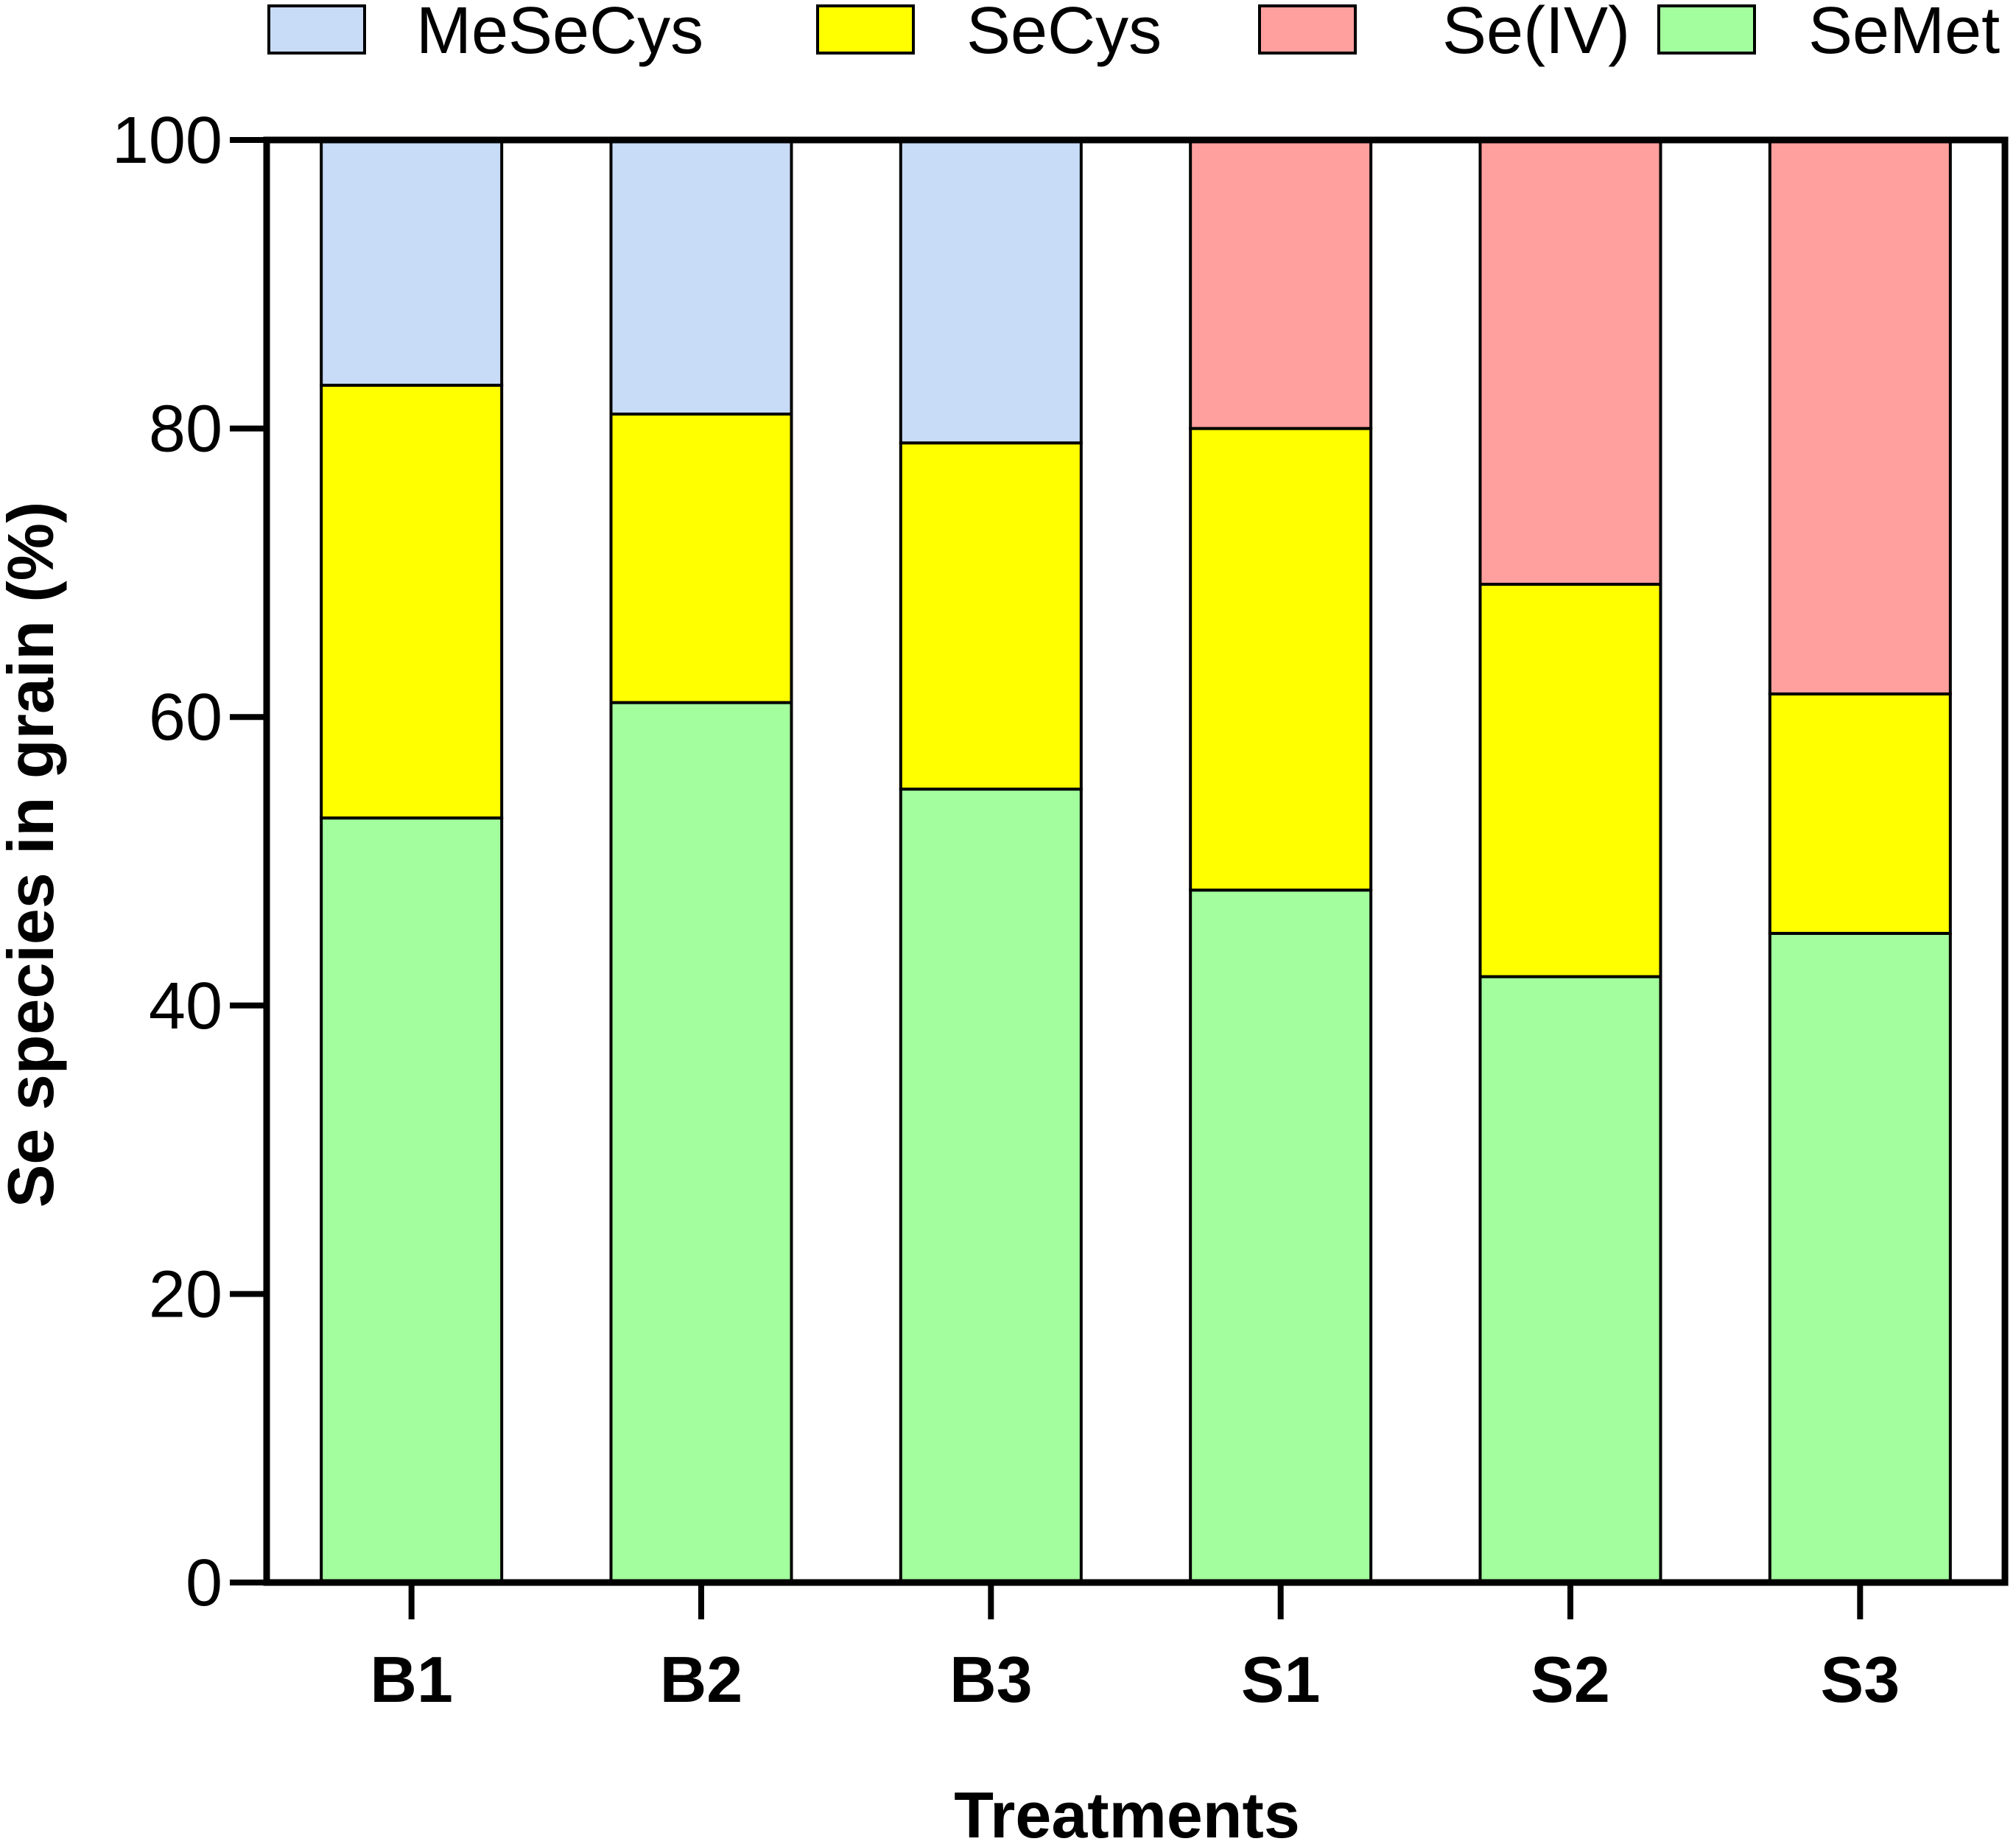 This screenshot has width=2016, height=1847. Describe the element at coordinates (1281, 659) in the screenshot. I see `bar-segment-s1-secys` at that location.